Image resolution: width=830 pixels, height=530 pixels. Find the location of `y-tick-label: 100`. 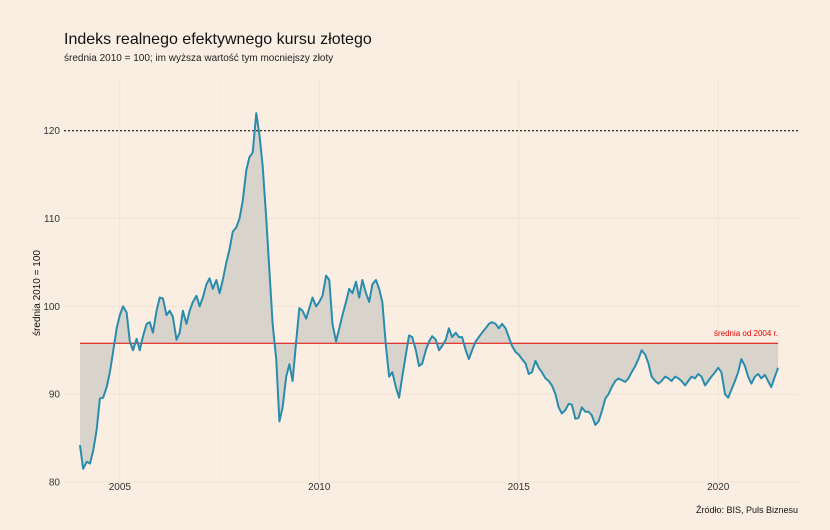

y-tick-label: 100 is located at coordinates (51, 307).